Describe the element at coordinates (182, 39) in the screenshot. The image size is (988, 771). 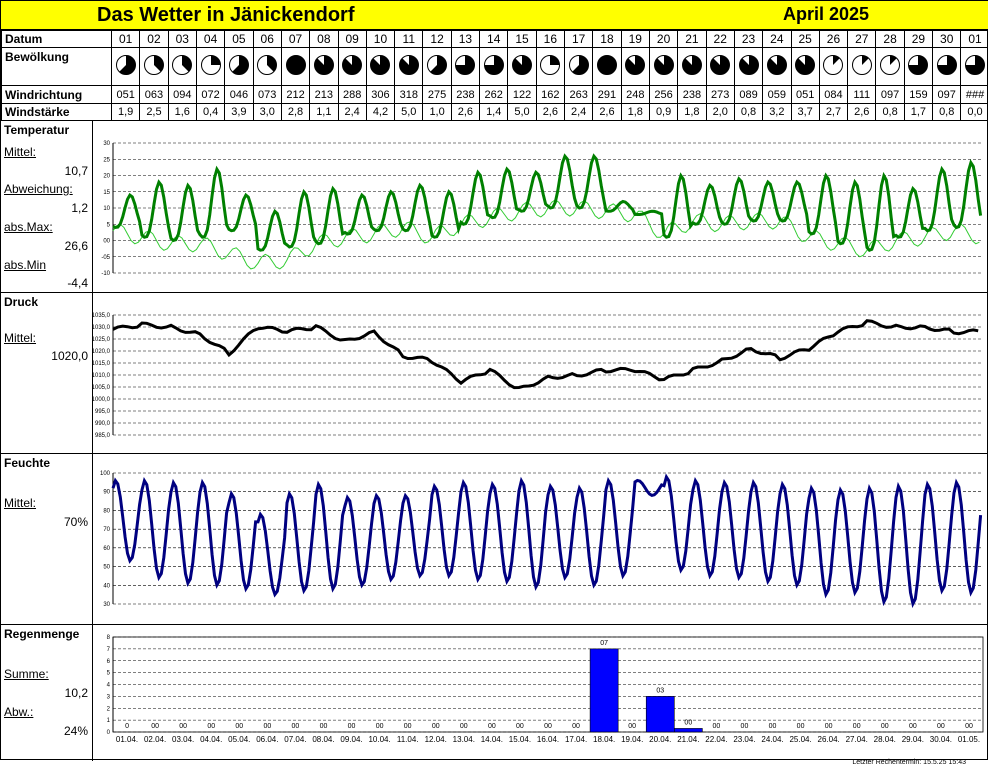
I see `date-cell: 03` at that location.